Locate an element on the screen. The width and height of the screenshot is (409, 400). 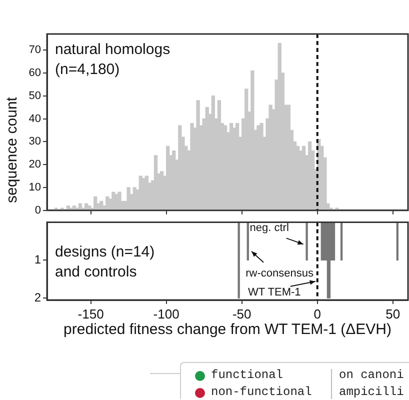
x-tick-label: -50 is located at coordinates (242, 314).